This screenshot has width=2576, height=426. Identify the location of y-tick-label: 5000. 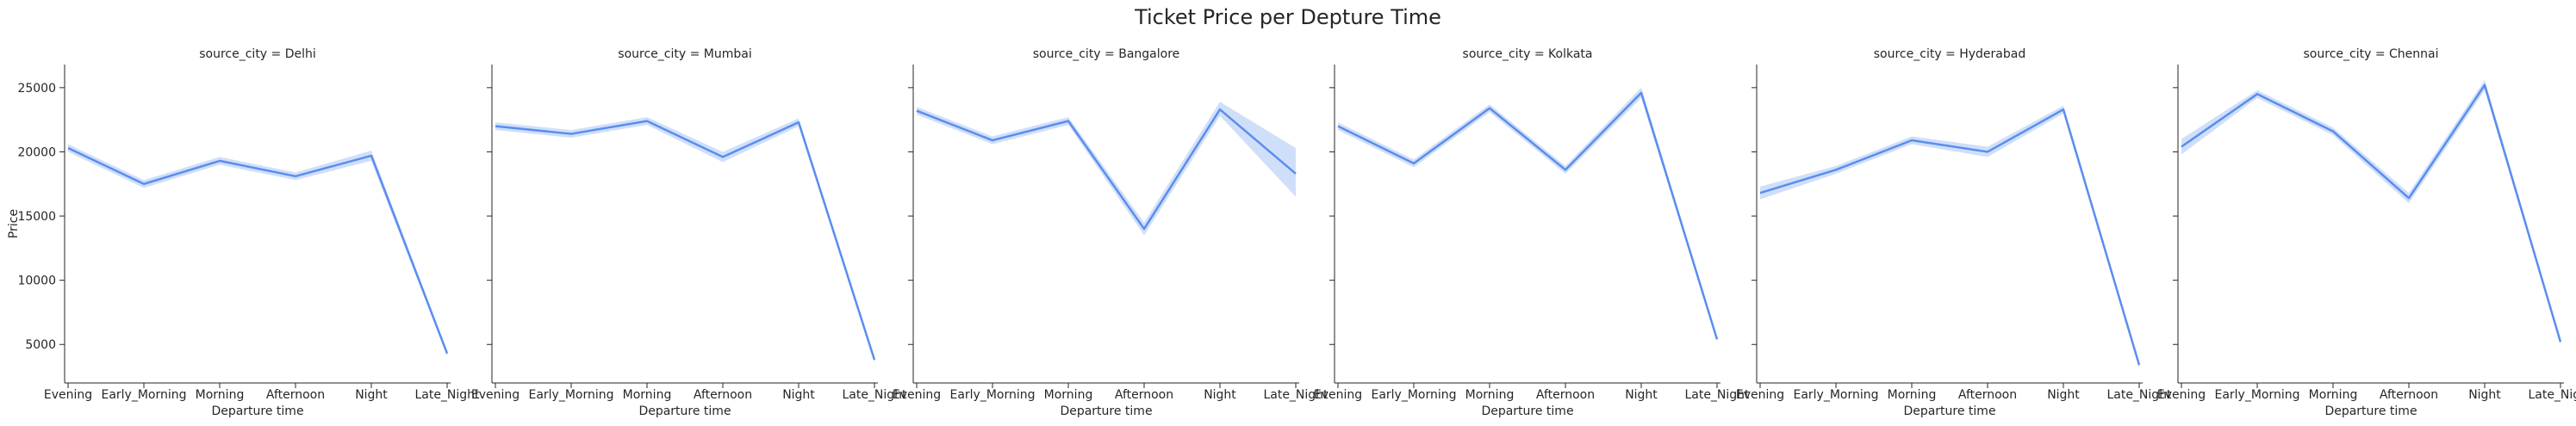
(41, 345).